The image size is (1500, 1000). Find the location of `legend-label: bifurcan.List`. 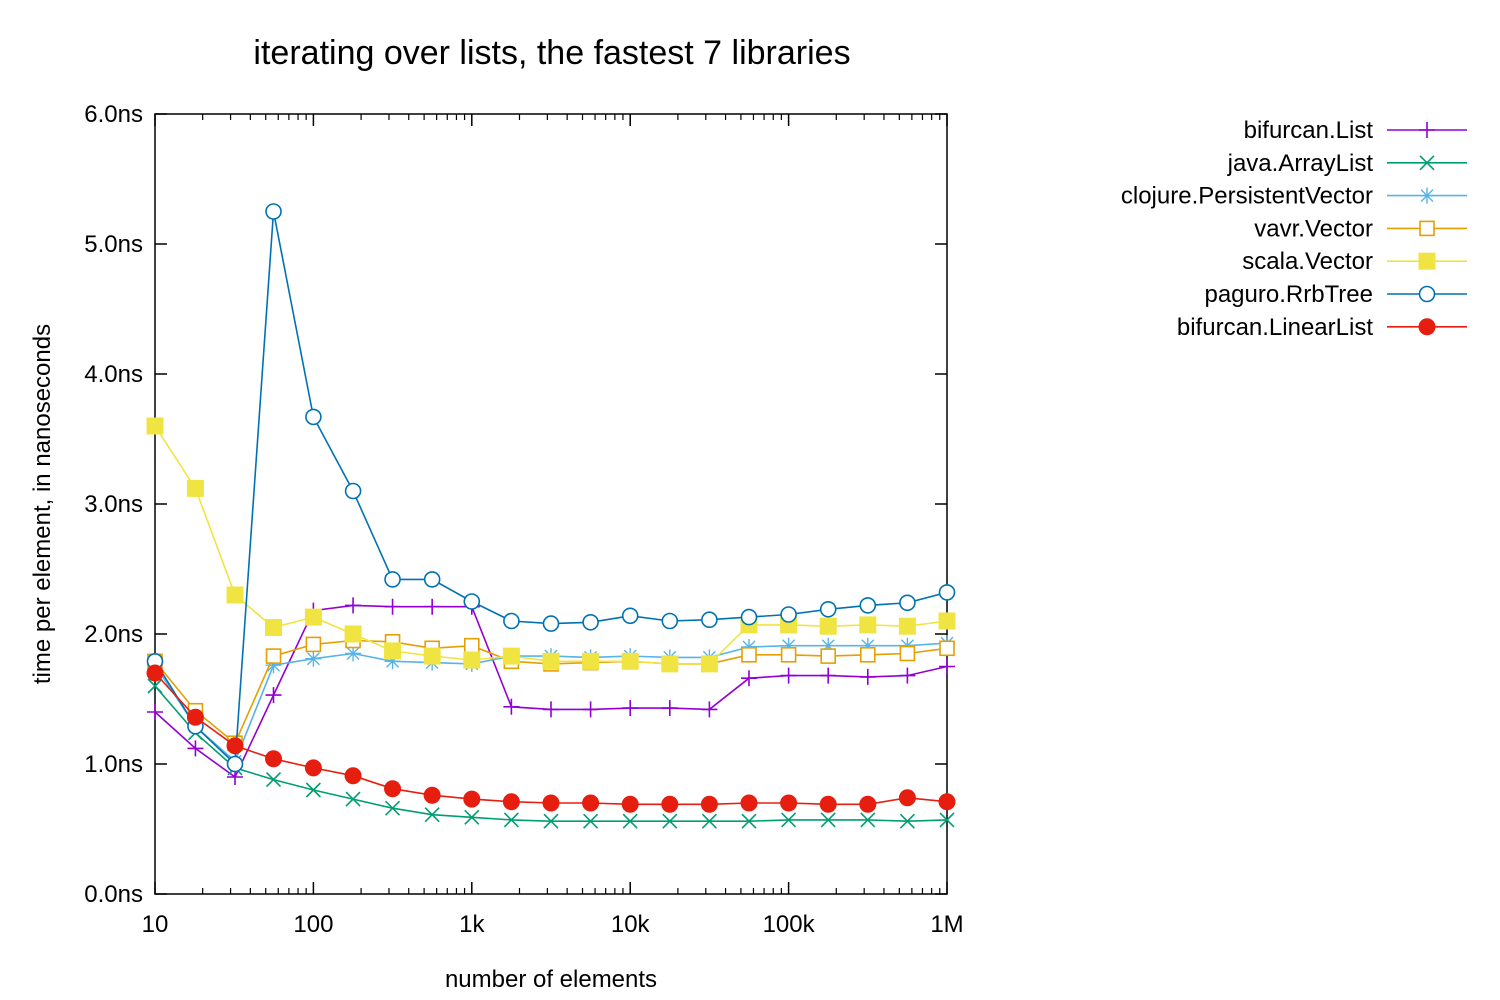

legend-label: bifurcan.List is located at coordinates (1309, 130).